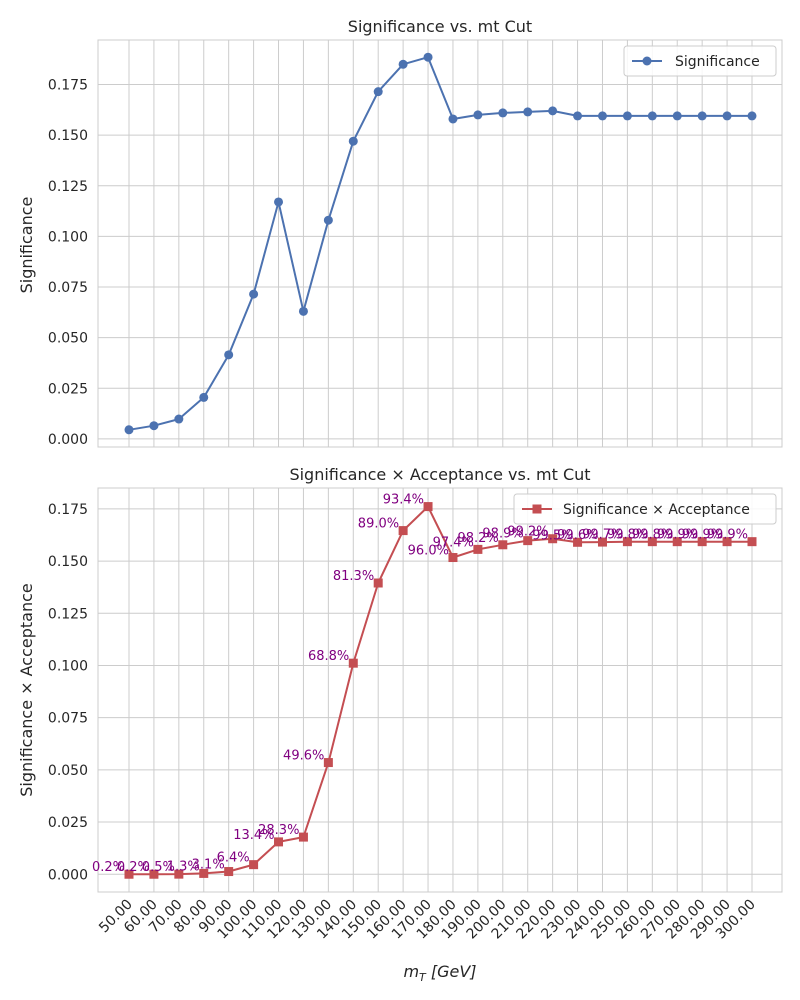 Image resolution: width=800 pixels, height=1000 pixels. I want to click on acceptance-annotation: 49.6%, so click(303, 756).